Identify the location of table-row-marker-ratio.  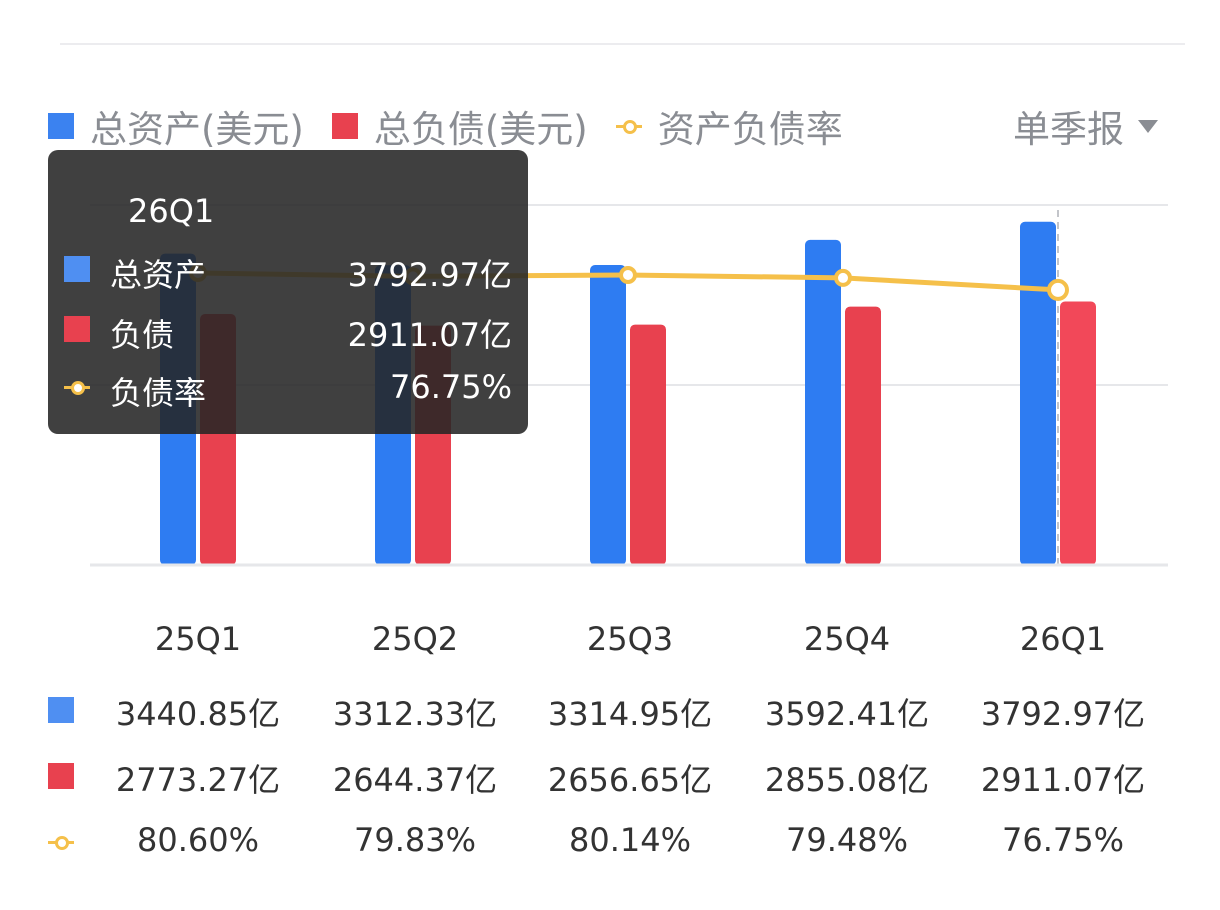
(61, 844).